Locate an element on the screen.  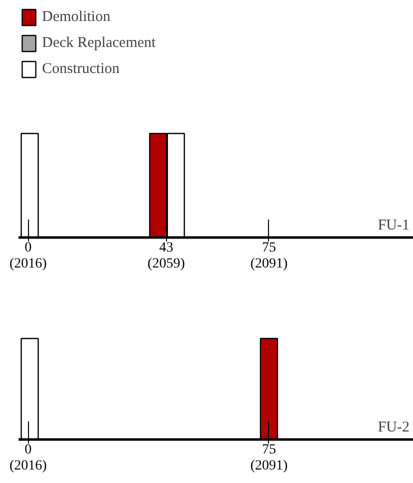
x-tick-label: 43 is located at coordinates (166, 248).